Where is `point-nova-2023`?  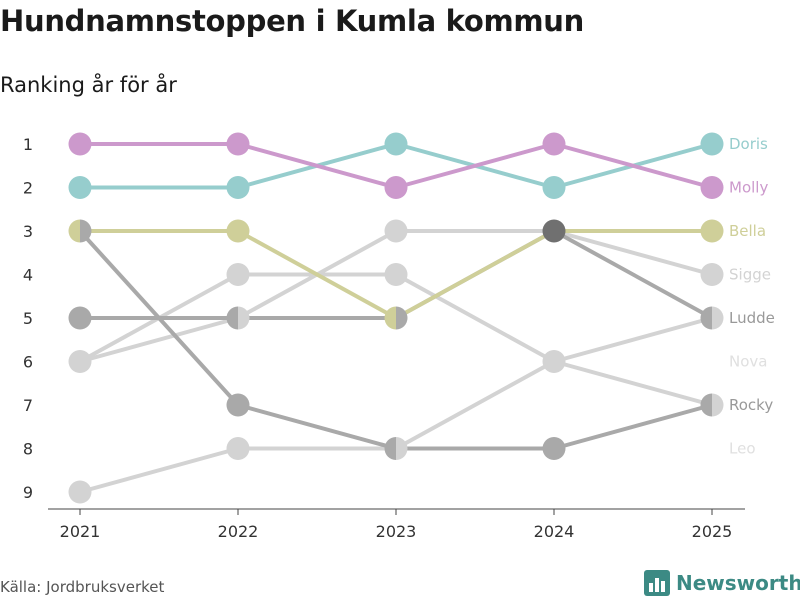 point-nova-2023 is located at coordinates (402, 448).